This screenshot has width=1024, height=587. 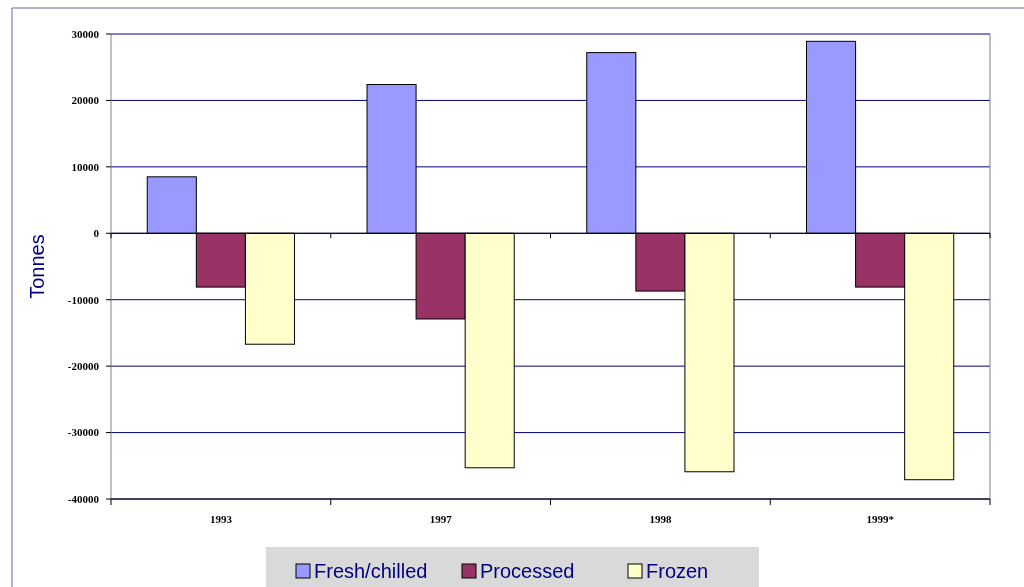 What do you see at coordinates (880, 519) in the screenshot?
I see `x-tick-label: 1999*` at bounding box center [880, 519].